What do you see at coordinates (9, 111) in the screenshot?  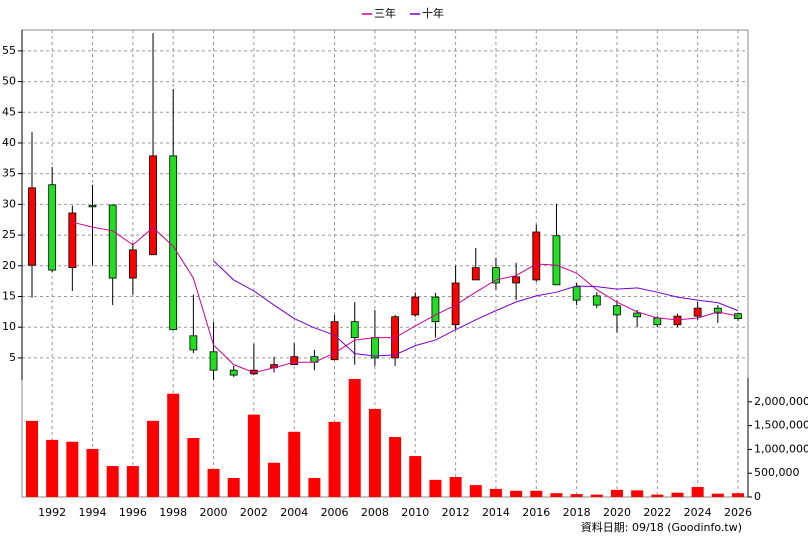 I see `y-tick-label: 45` at bounding box center [9, 111].